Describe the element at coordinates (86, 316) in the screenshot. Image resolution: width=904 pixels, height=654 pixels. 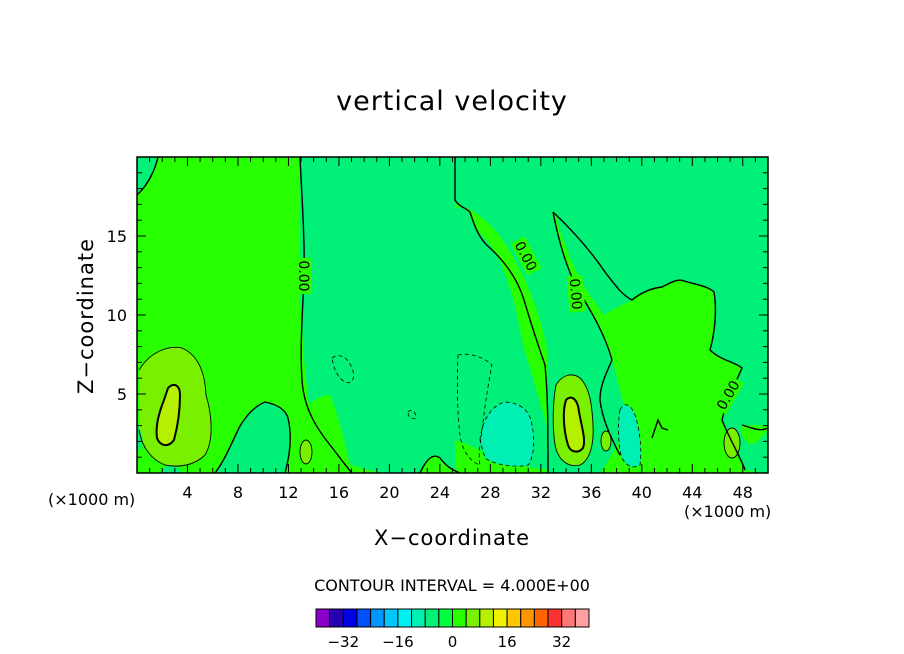
I see `y-axis-label: Z−coordinate` at that location.